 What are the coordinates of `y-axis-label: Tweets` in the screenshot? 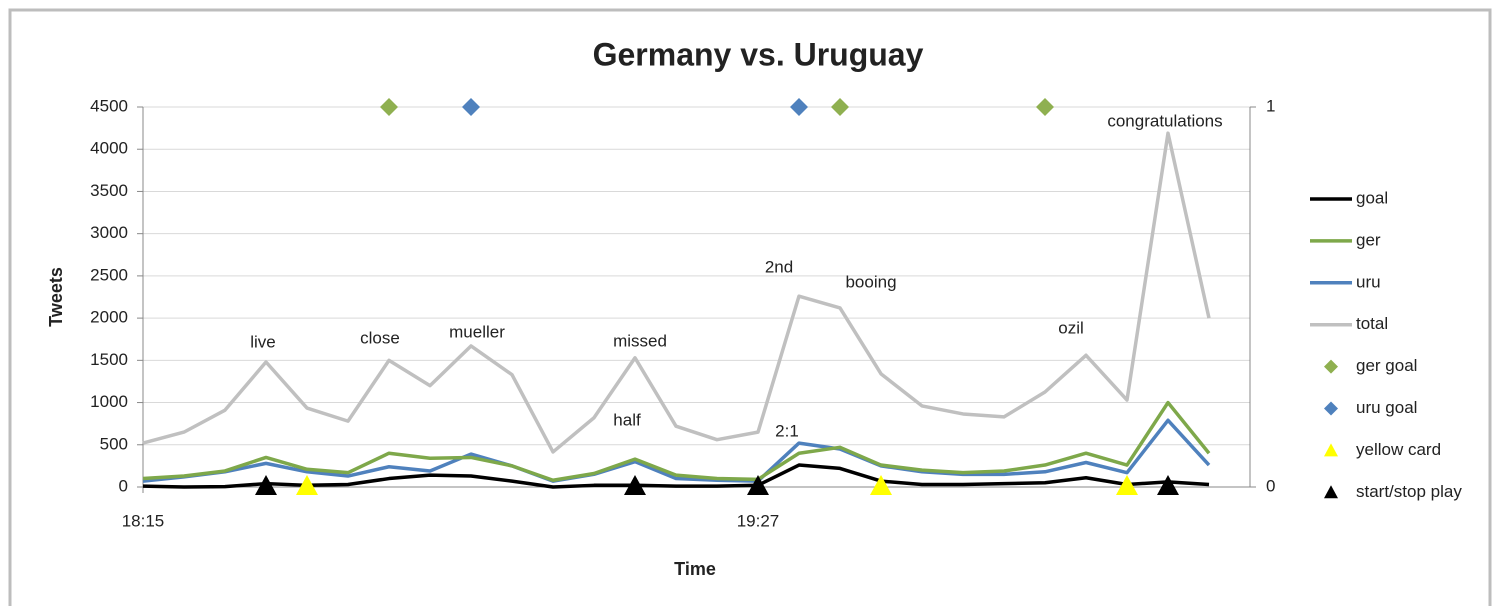 It's located at (56, 297).